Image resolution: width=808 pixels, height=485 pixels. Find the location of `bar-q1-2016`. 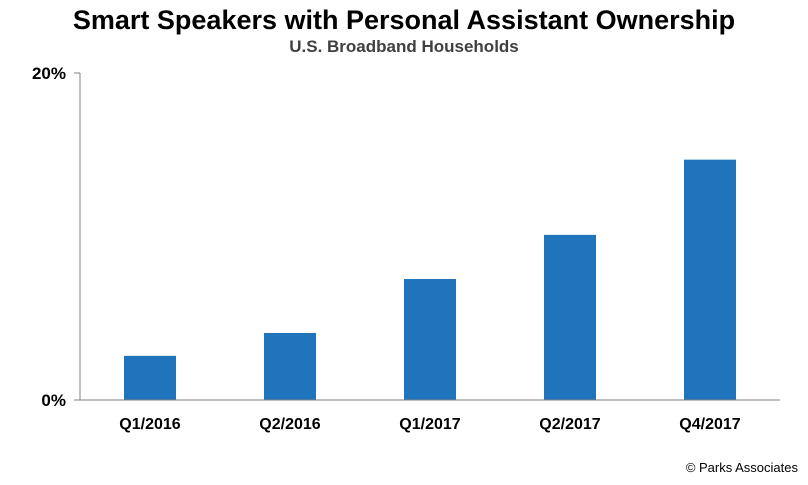

bar-q1-2016 is located at coordinates (150, 377).